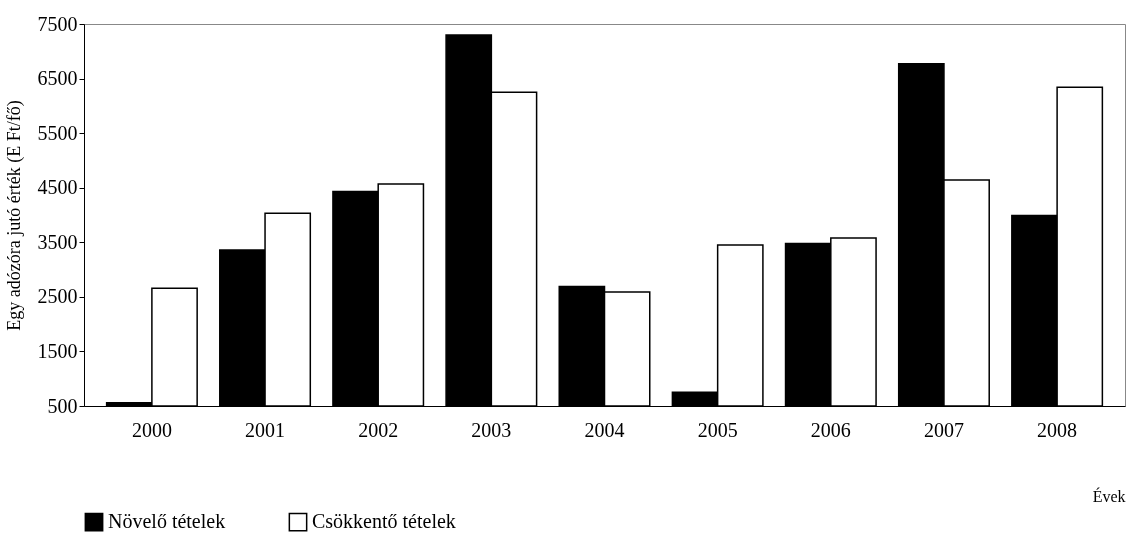  I want to click on x-tick-label: 2003, so click(491, 429).